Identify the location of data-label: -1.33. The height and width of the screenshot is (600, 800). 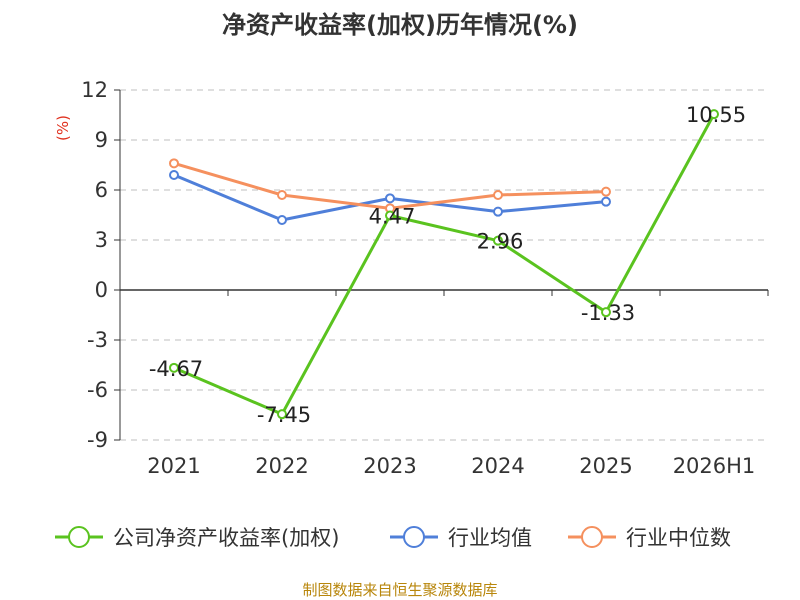
(608, 313).